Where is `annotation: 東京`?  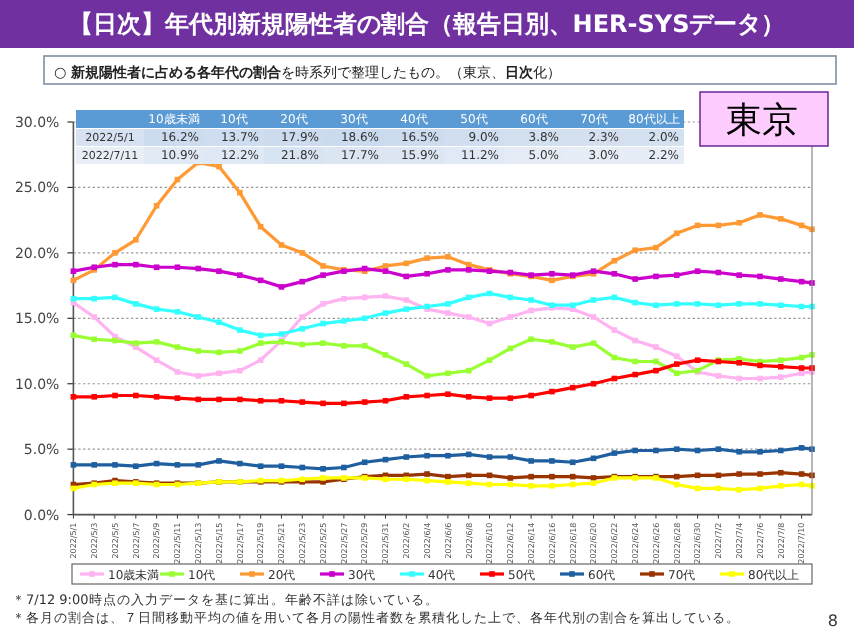
annotation: 東京 is located at coordinates (762, 121).